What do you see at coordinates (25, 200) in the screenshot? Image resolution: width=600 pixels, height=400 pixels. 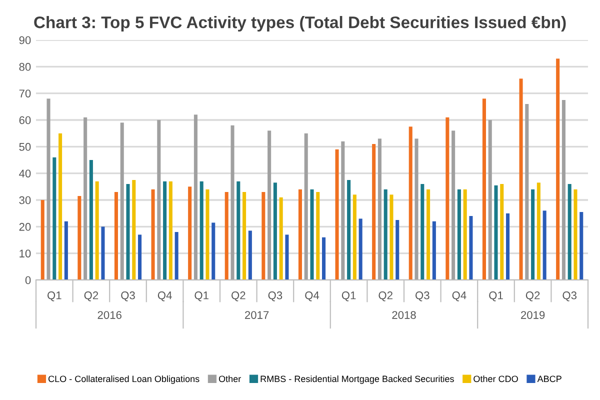 I see `y-tick-label: 30` at bounding box center [25, 200].